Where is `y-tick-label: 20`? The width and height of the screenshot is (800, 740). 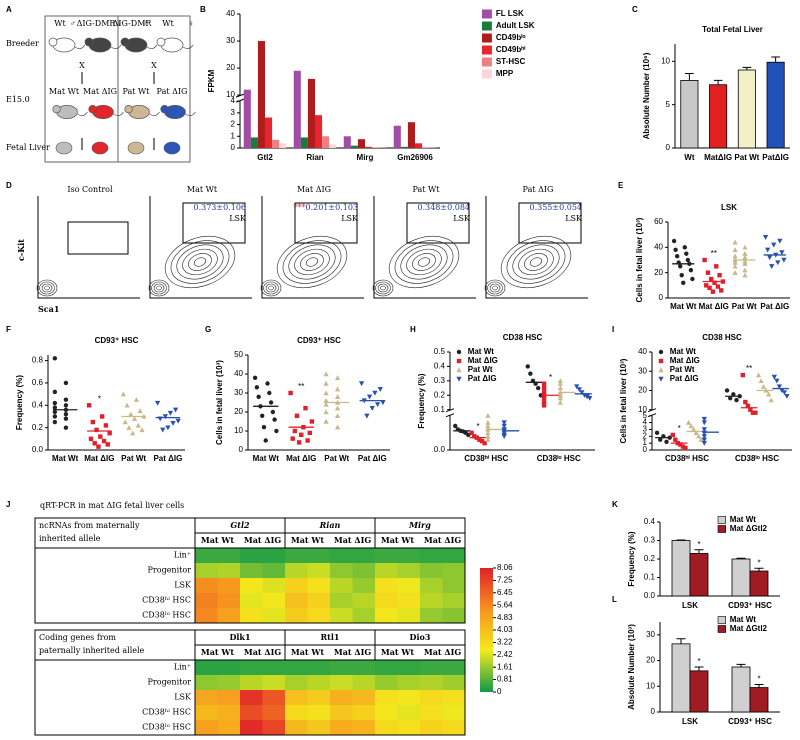 y-tick-label: 20 is located at coordinates (658, 272).